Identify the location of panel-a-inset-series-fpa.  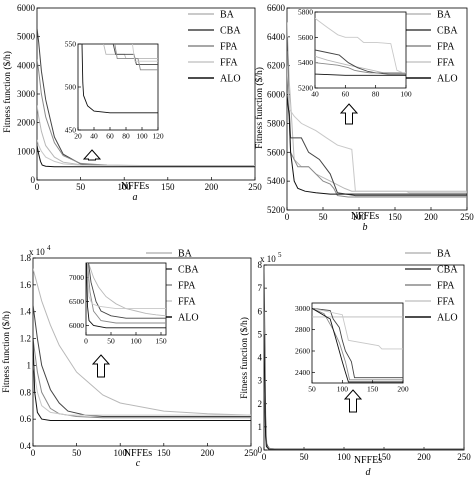
(136, 57).